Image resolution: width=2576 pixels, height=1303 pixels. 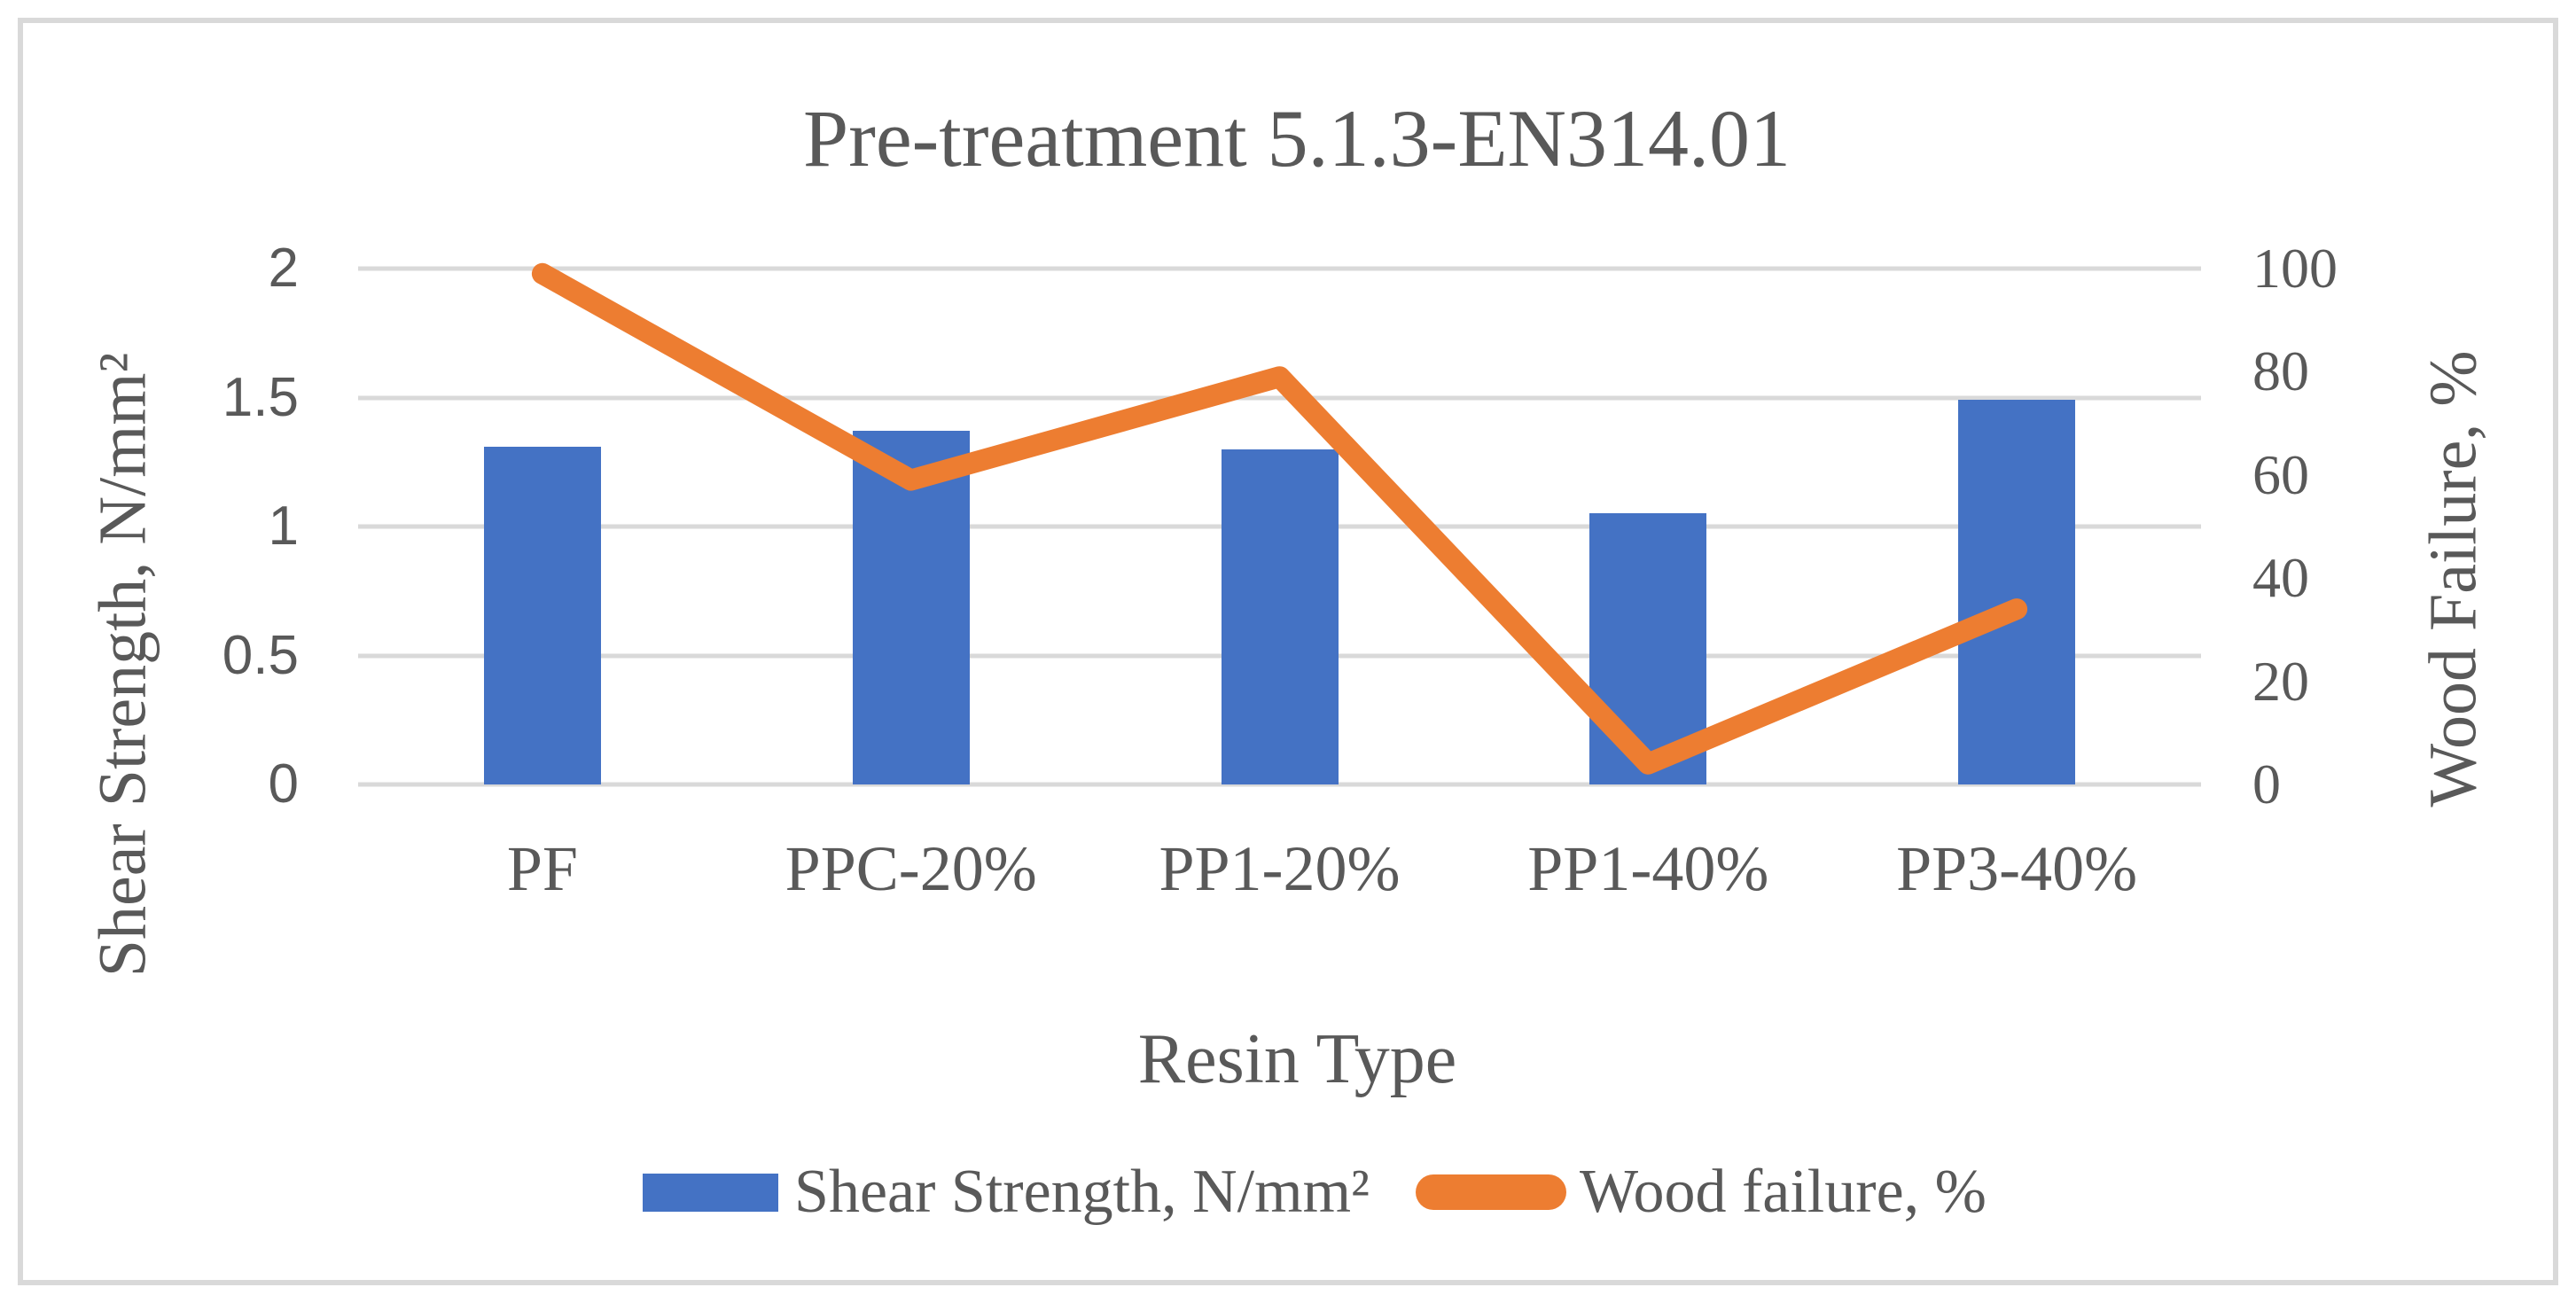 I want to click on y-left-tick-1: 1, so click(x=283, y=526).